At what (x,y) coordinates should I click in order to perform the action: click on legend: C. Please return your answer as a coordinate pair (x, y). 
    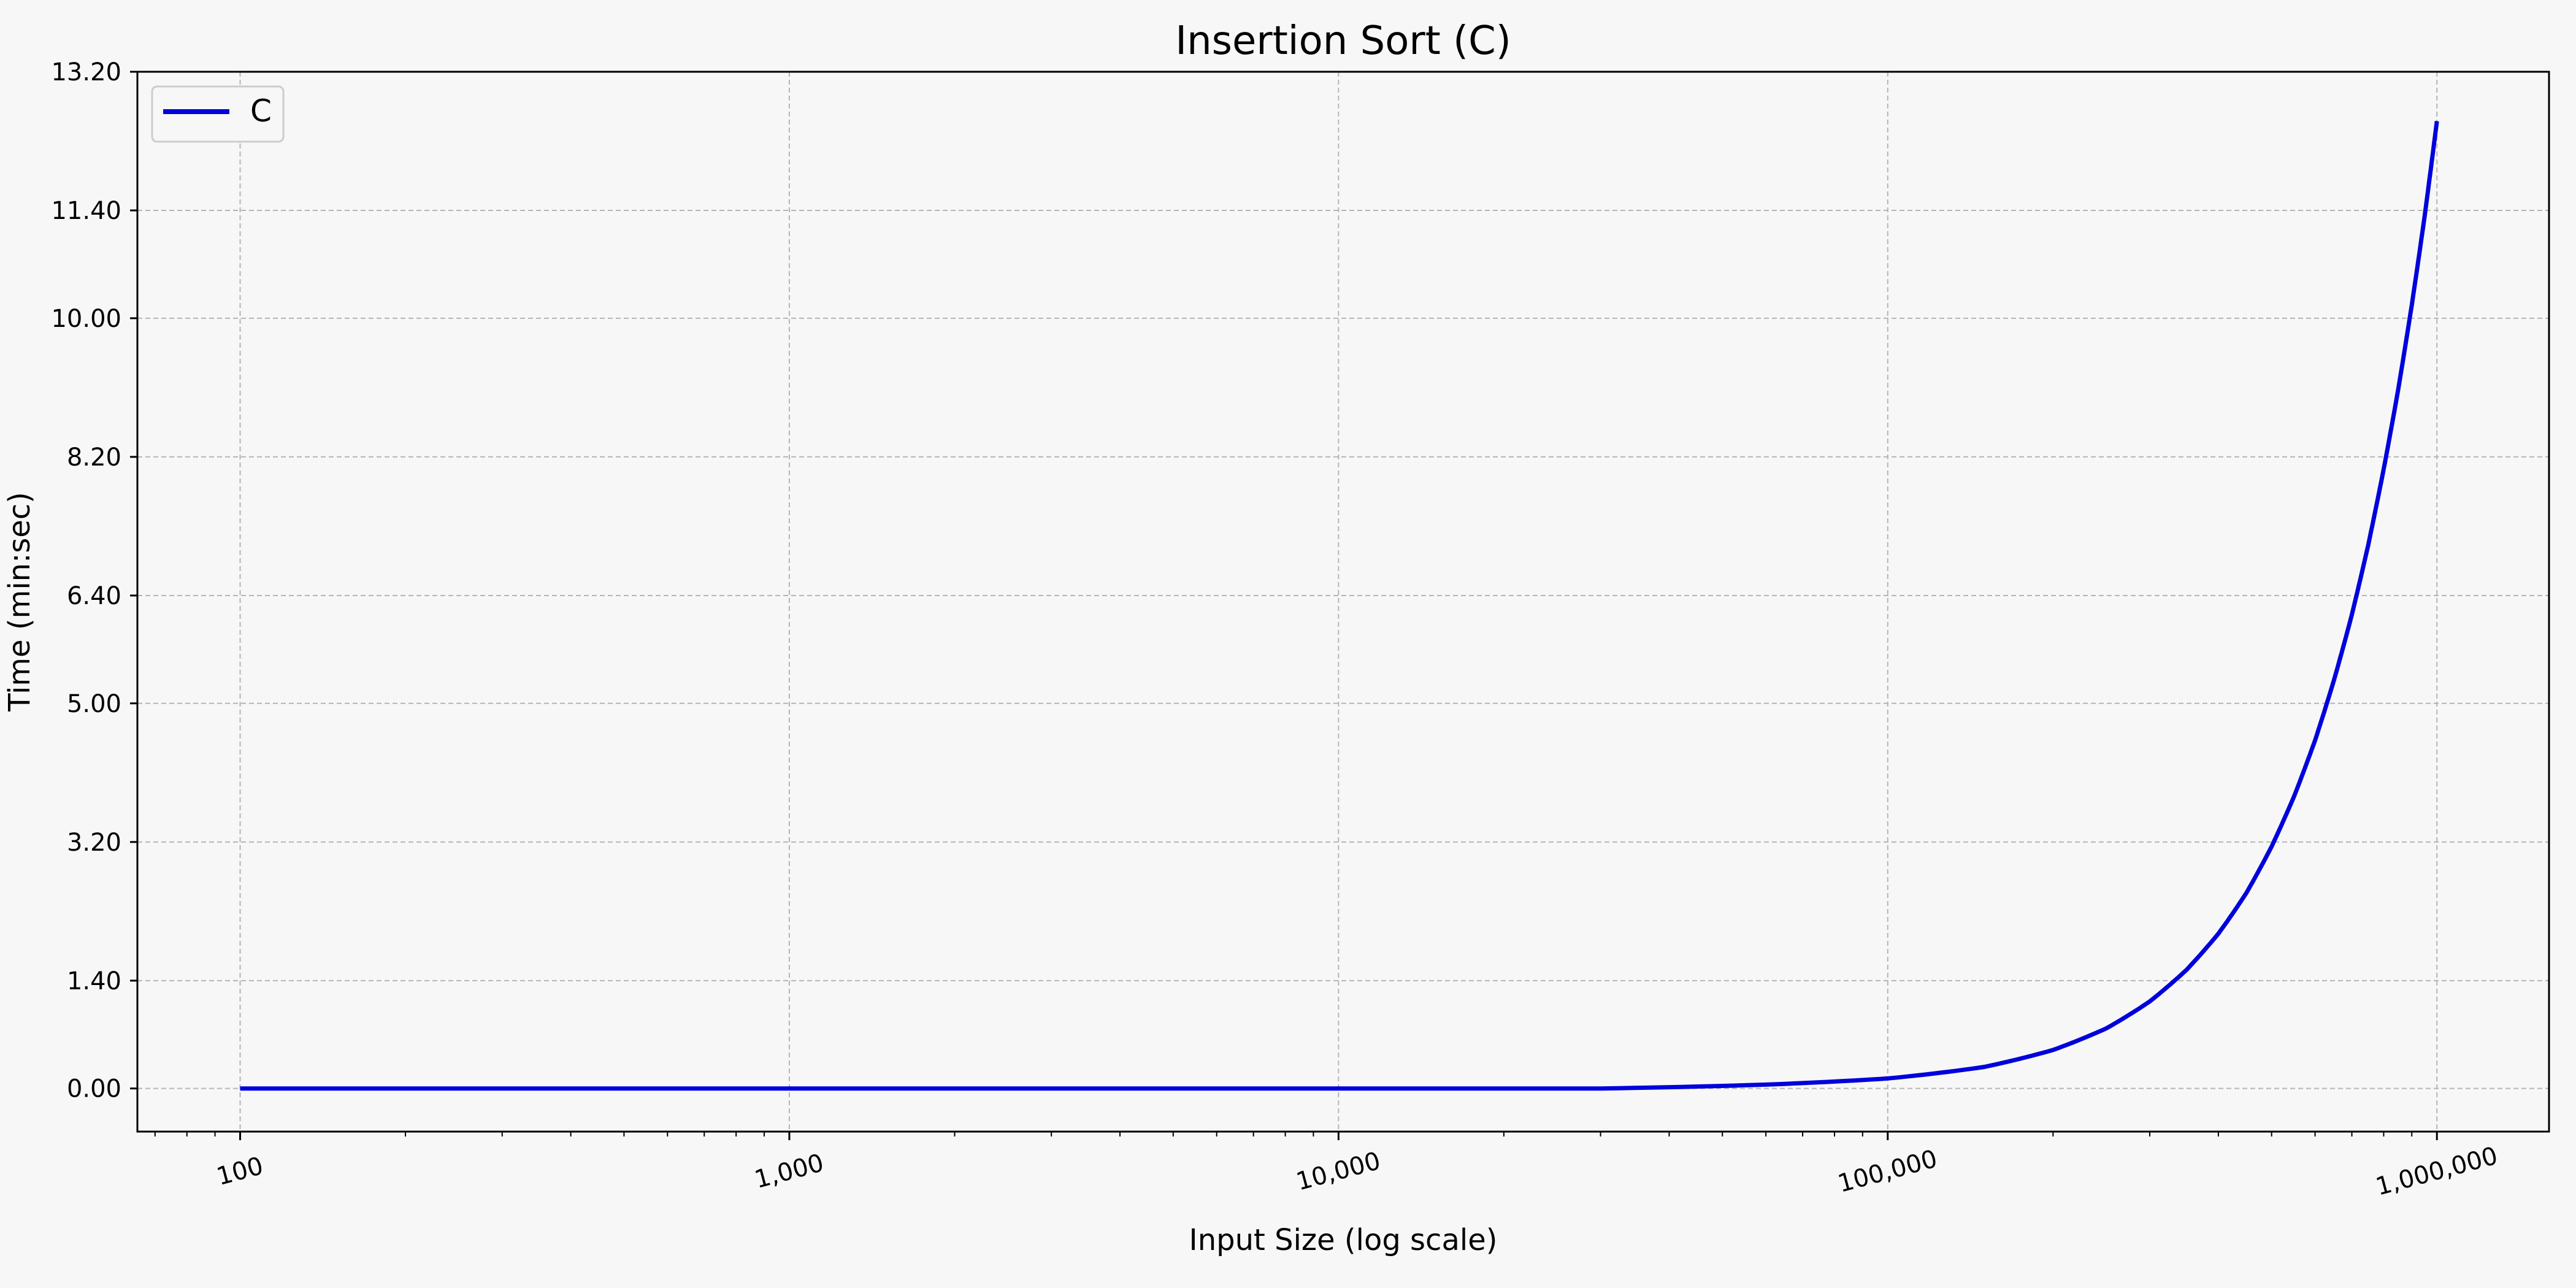
    Looking at the image, I should click on (217, 114).